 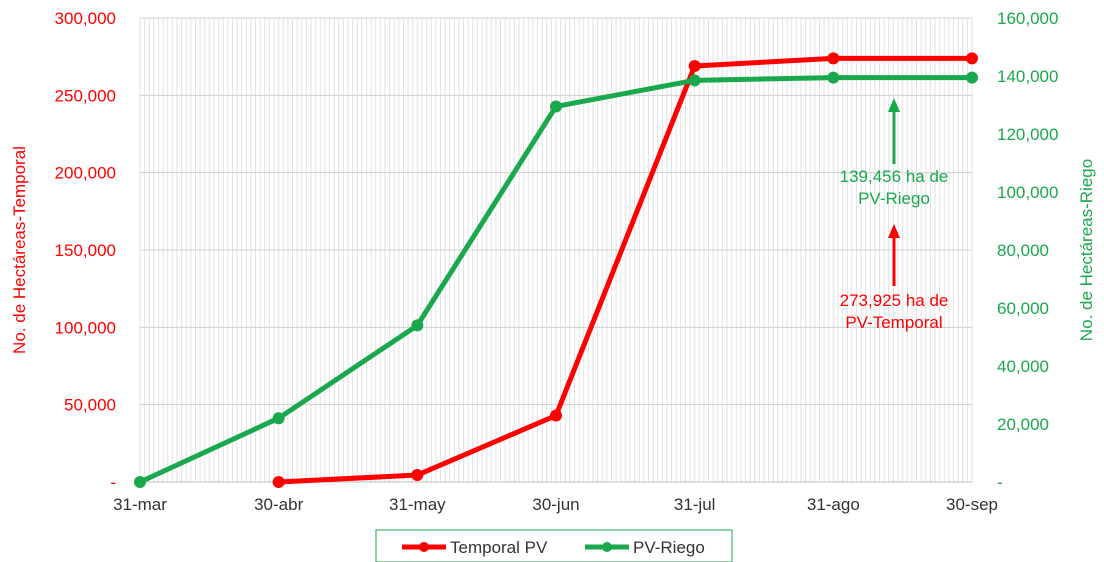 I want to click on annotation-temporal: 273,925 ha de PV-Temporal, so click(x=894, y=278).